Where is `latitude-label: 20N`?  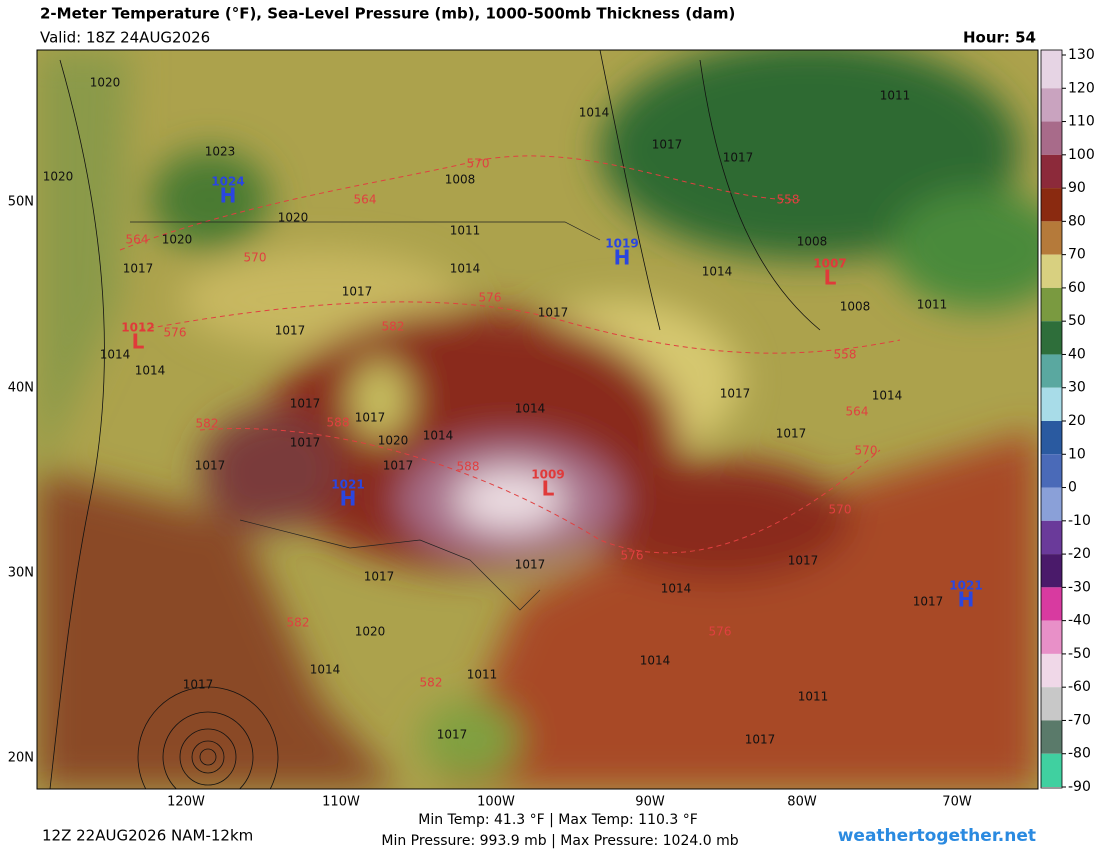 latitude-label: 20N is located at coordinates (21, 758).